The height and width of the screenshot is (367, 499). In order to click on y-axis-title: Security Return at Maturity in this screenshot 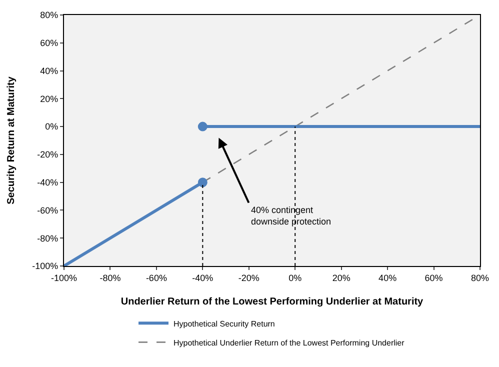, I will do `click(12, 140)`.